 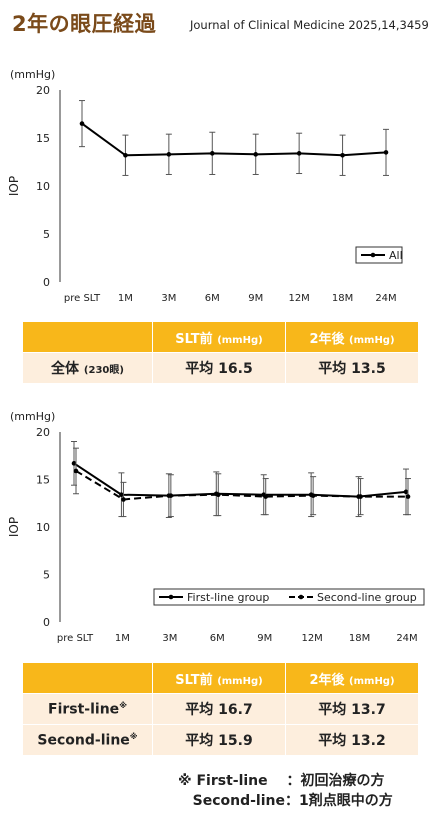 What do you see at coordinates (87, 368) in the screenshot?
I see `row-label-all: 全体 (230眼)` at bounding box center [87, 368].